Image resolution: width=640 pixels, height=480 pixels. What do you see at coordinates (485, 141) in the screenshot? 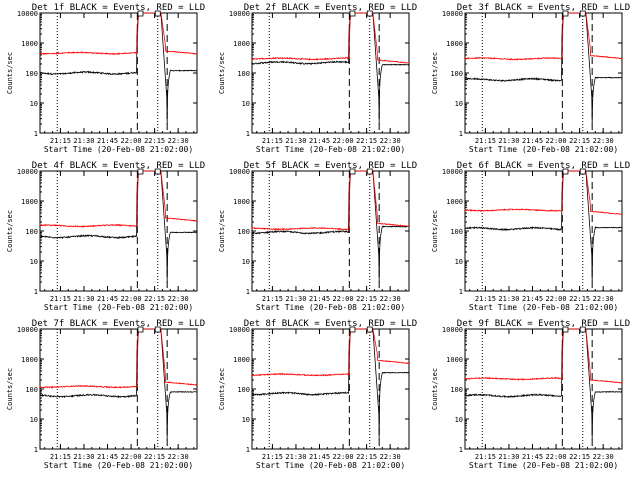
I see `panel-3-xtick-label-0: 21:15` at bounding box center [485, 141].